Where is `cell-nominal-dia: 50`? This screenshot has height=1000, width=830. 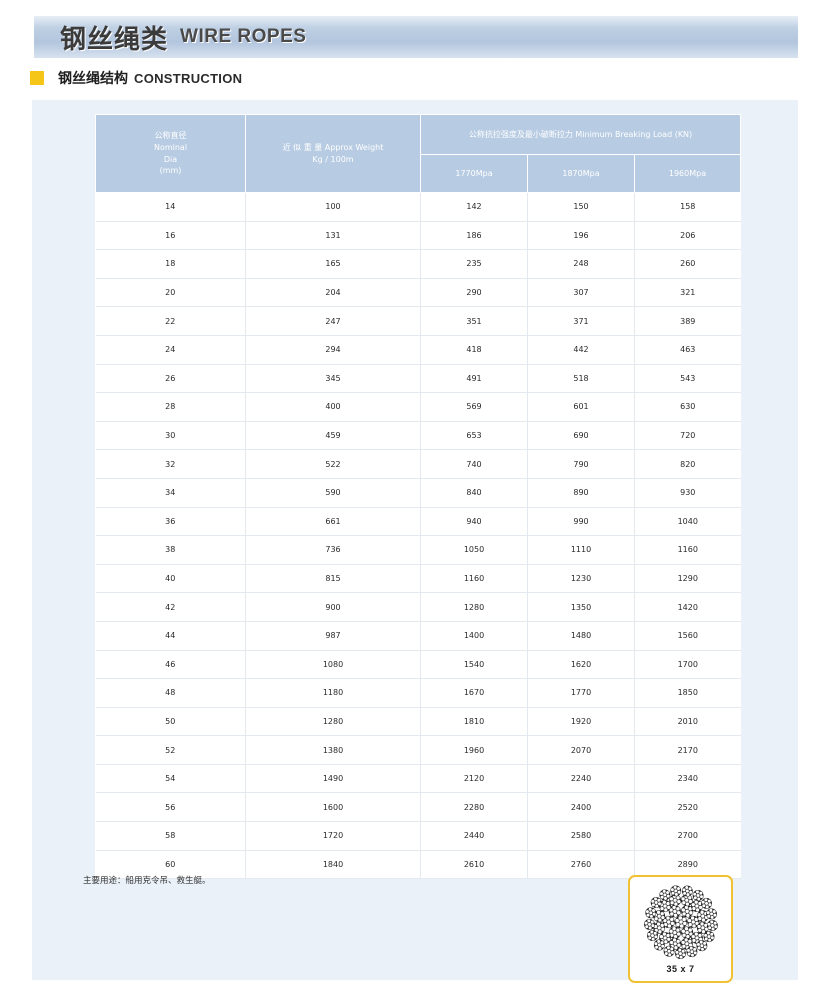
cell-nominal-dia: 50 is located at coordinates (170, 722).